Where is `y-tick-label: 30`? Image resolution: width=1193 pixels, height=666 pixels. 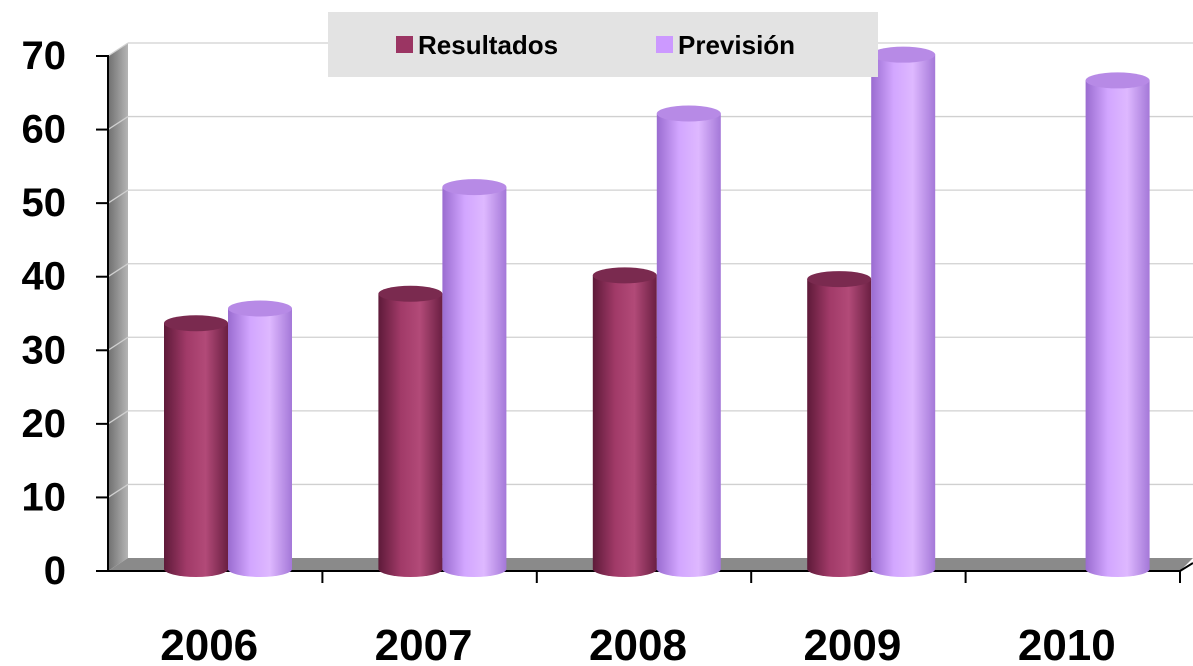 y-tick-label: 30 is located at coordinates (44, 350).